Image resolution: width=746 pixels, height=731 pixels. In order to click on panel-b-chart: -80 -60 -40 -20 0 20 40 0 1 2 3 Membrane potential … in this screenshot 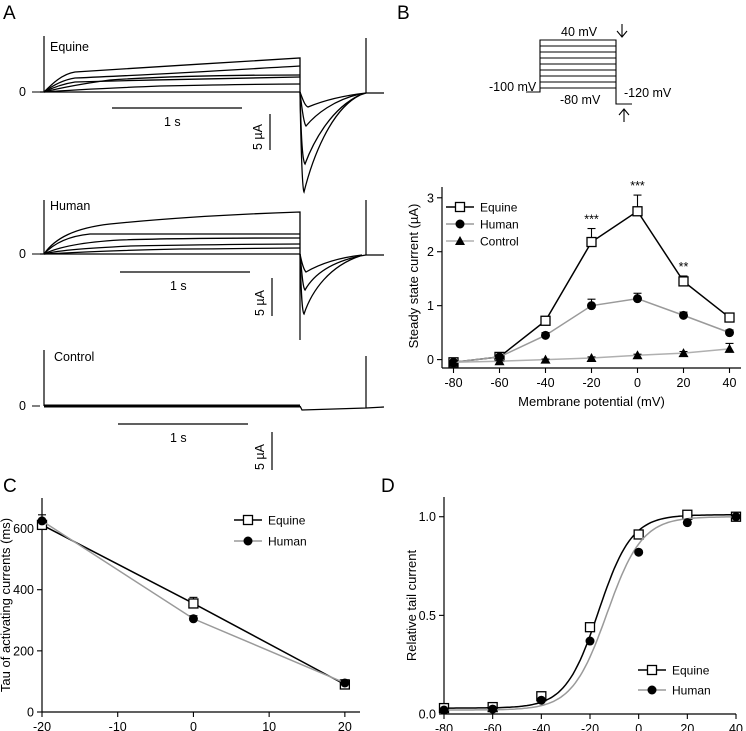, I will do `click(573, 294)`.